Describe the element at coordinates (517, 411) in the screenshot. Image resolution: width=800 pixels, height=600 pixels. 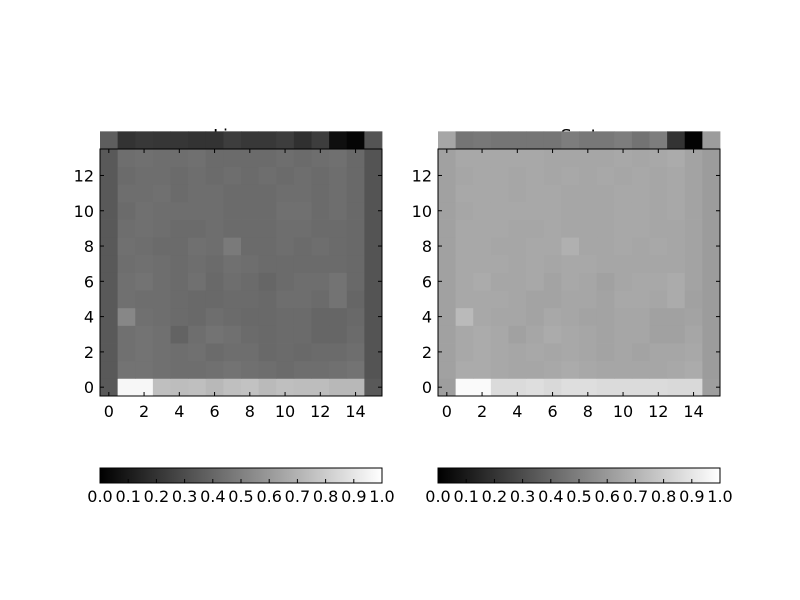
I see `x-tick-label: 4` at that location.